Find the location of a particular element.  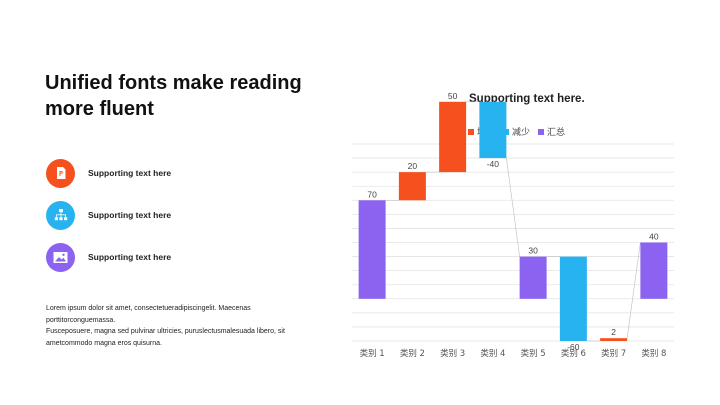

feature-label-3: Supporting text here is located at coordinates (130, 257).